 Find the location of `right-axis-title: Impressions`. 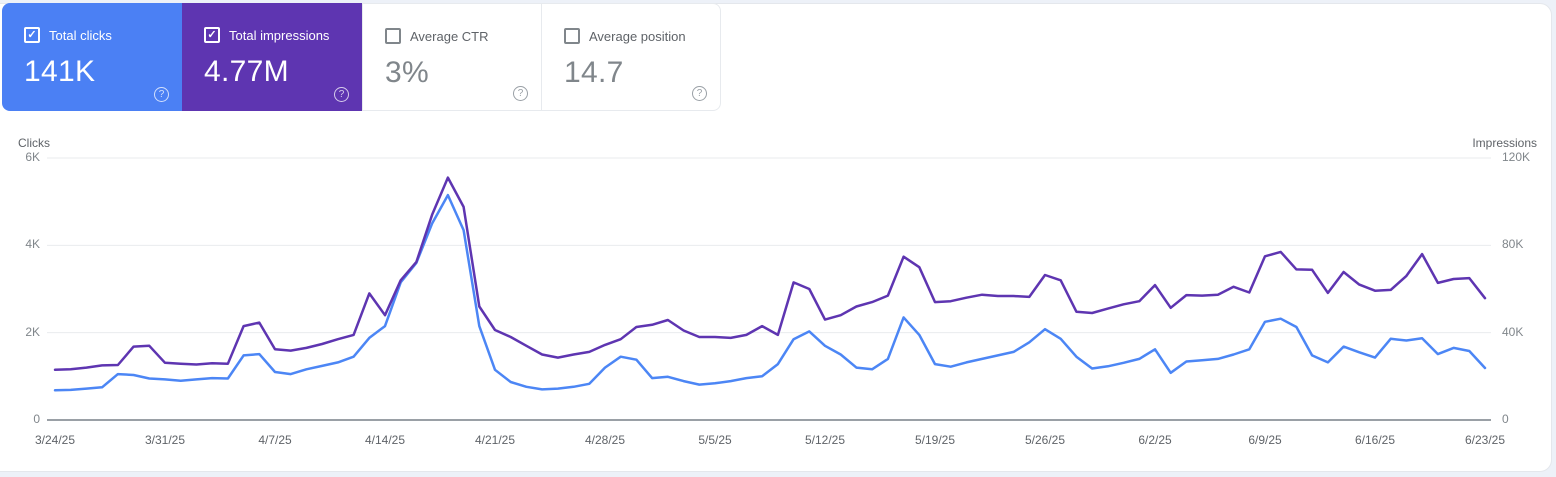

right-axis-title: Impressions is located at coordinates (1504, 143).